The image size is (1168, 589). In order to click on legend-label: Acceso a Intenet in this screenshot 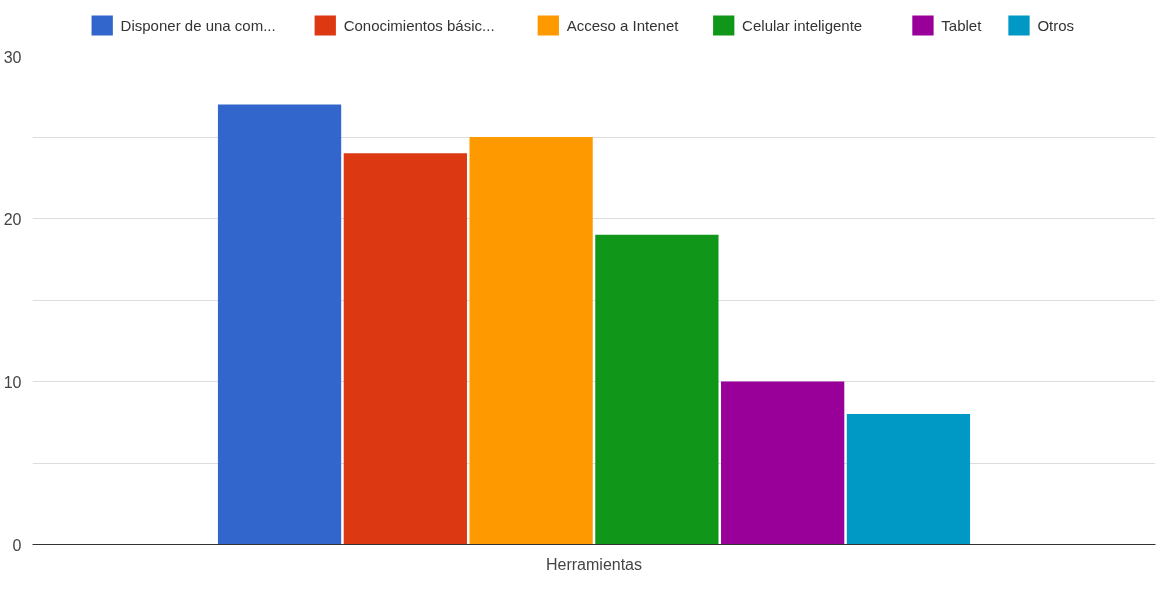, I will do `click(623, 25)`.